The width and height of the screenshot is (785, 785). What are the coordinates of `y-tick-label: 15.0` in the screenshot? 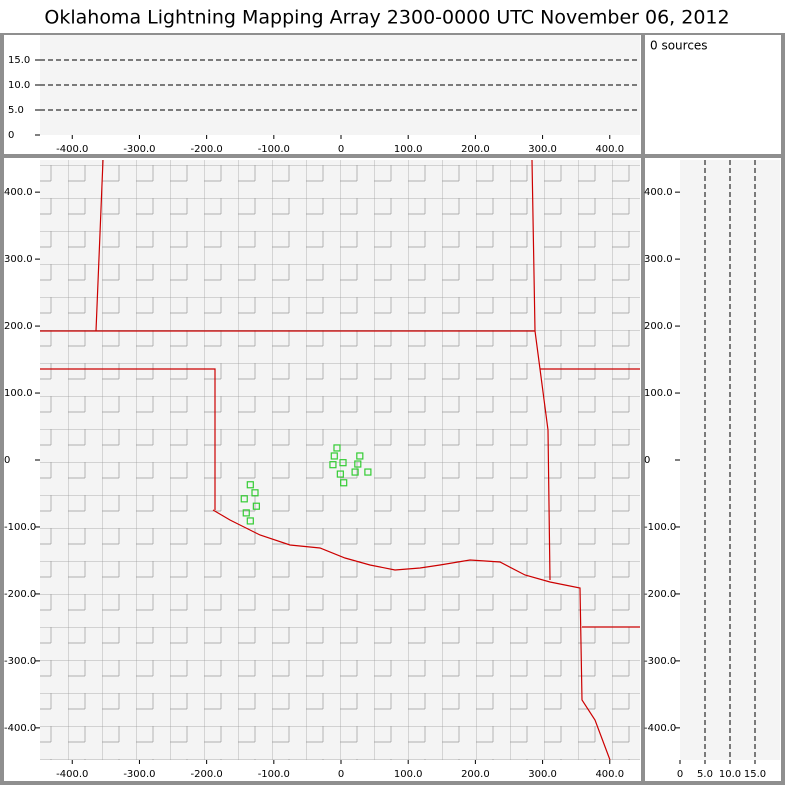 It's located at (19, 60).